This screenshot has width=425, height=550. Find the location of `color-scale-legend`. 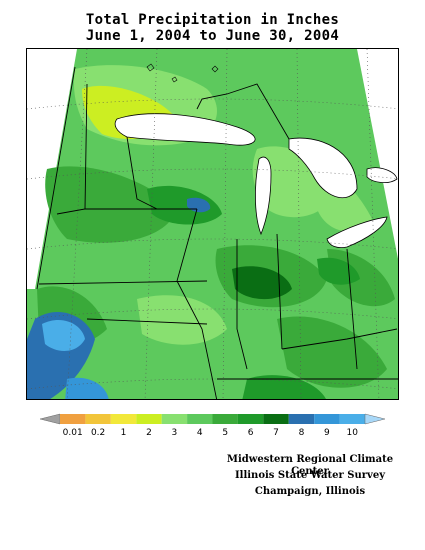

color-scale-legend is located at coordinates (212, 419).